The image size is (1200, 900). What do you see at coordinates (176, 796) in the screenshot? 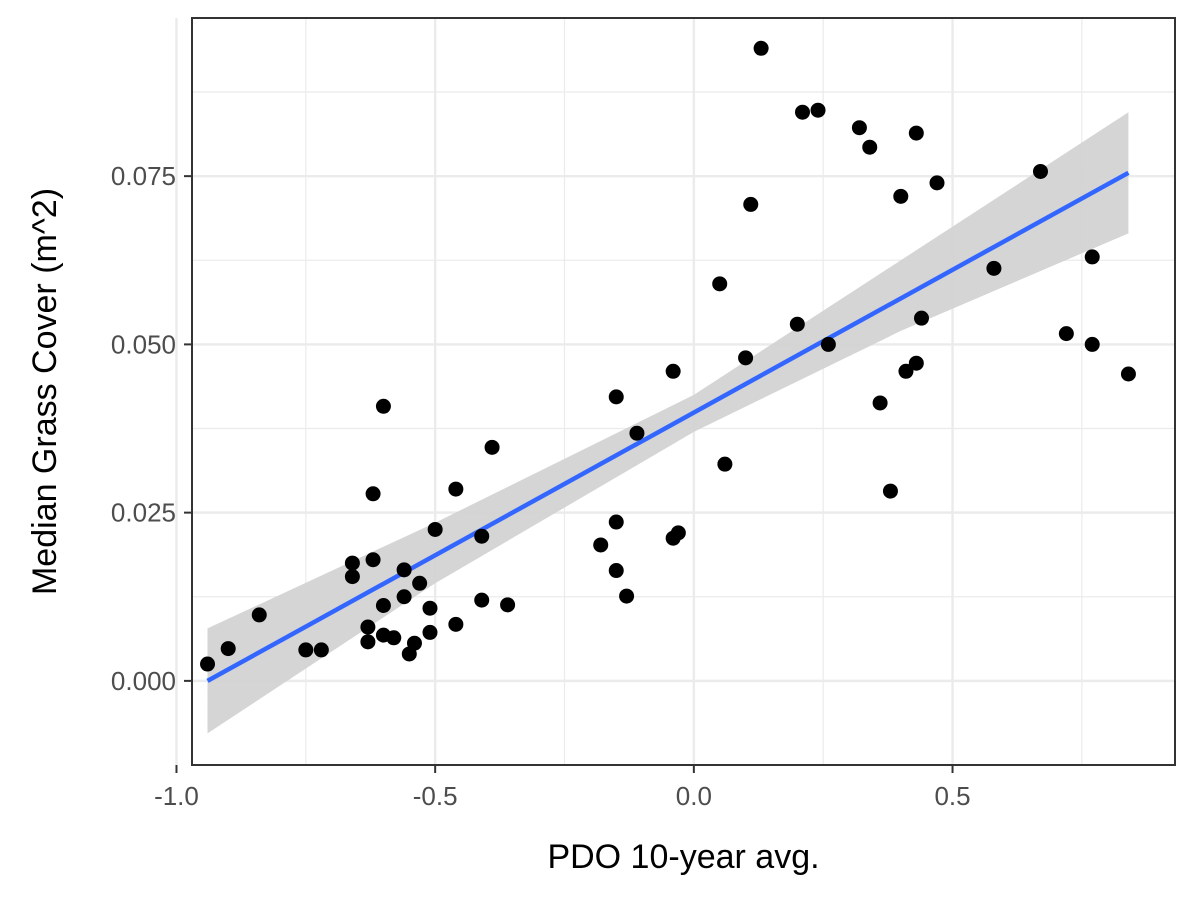
I see `x-tick-label: -1.0` at bounding box center [176, 796].